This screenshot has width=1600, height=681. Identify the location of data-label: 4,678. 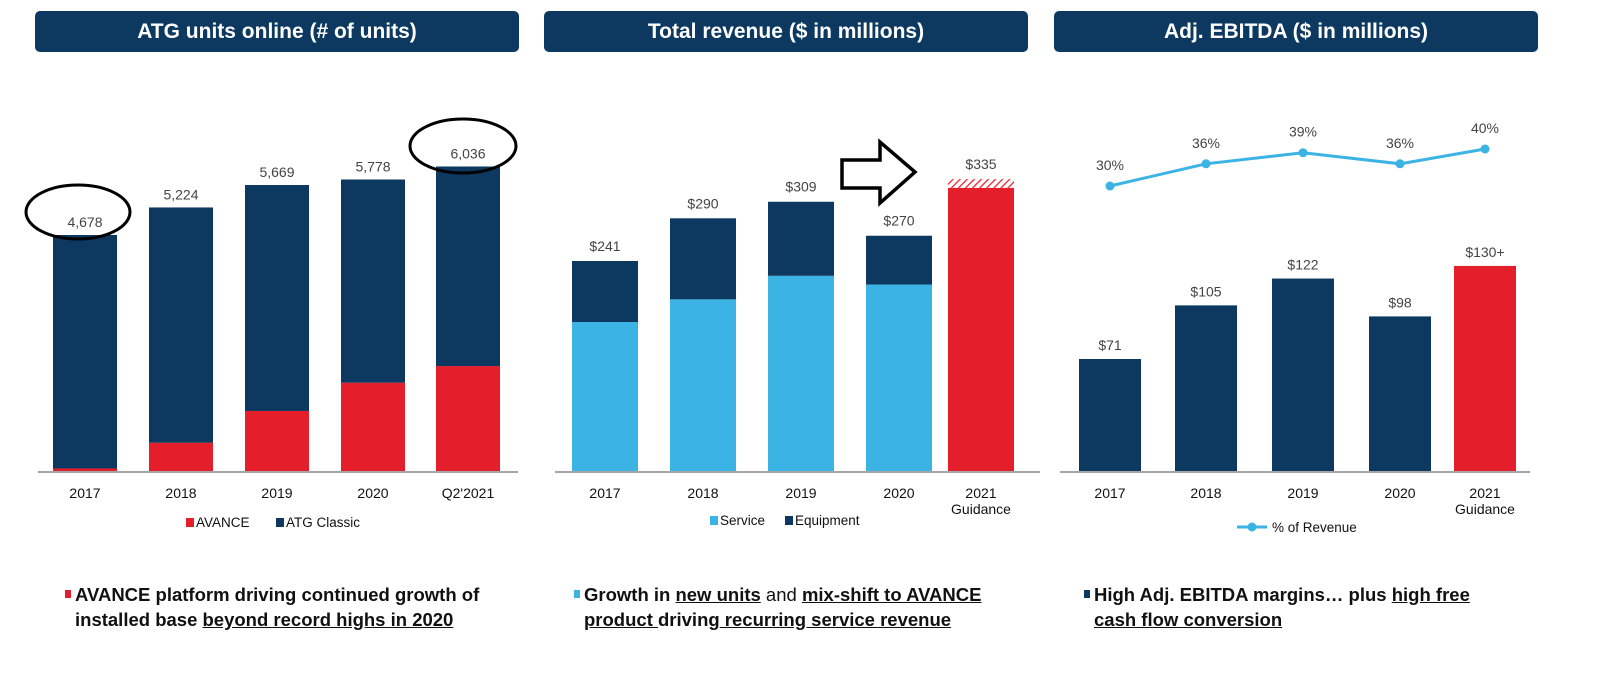
(84, 222).